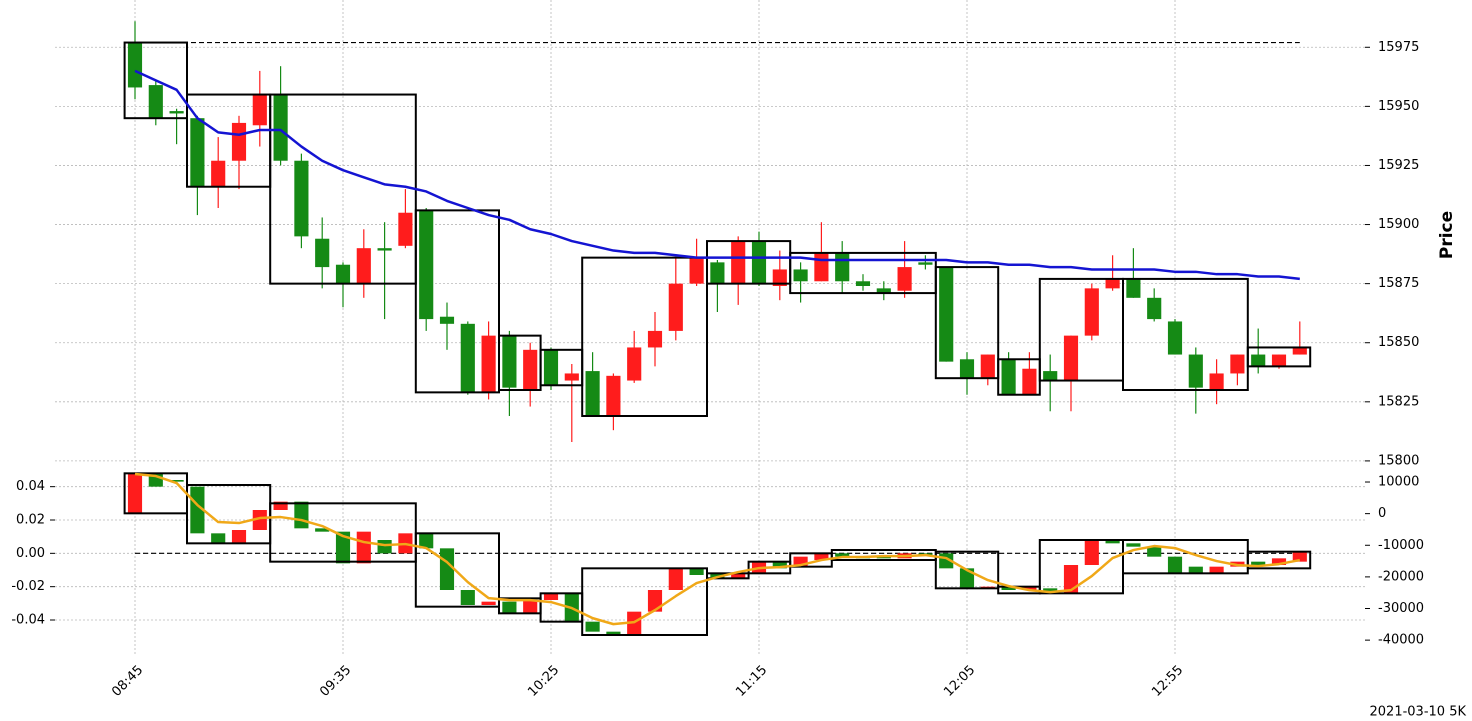 The image size is (1472, 721). What do you see at coordinates (335, 681) in the screenshot?
I see `x-tick-label: 09:35` at bounding box center [335, 681].